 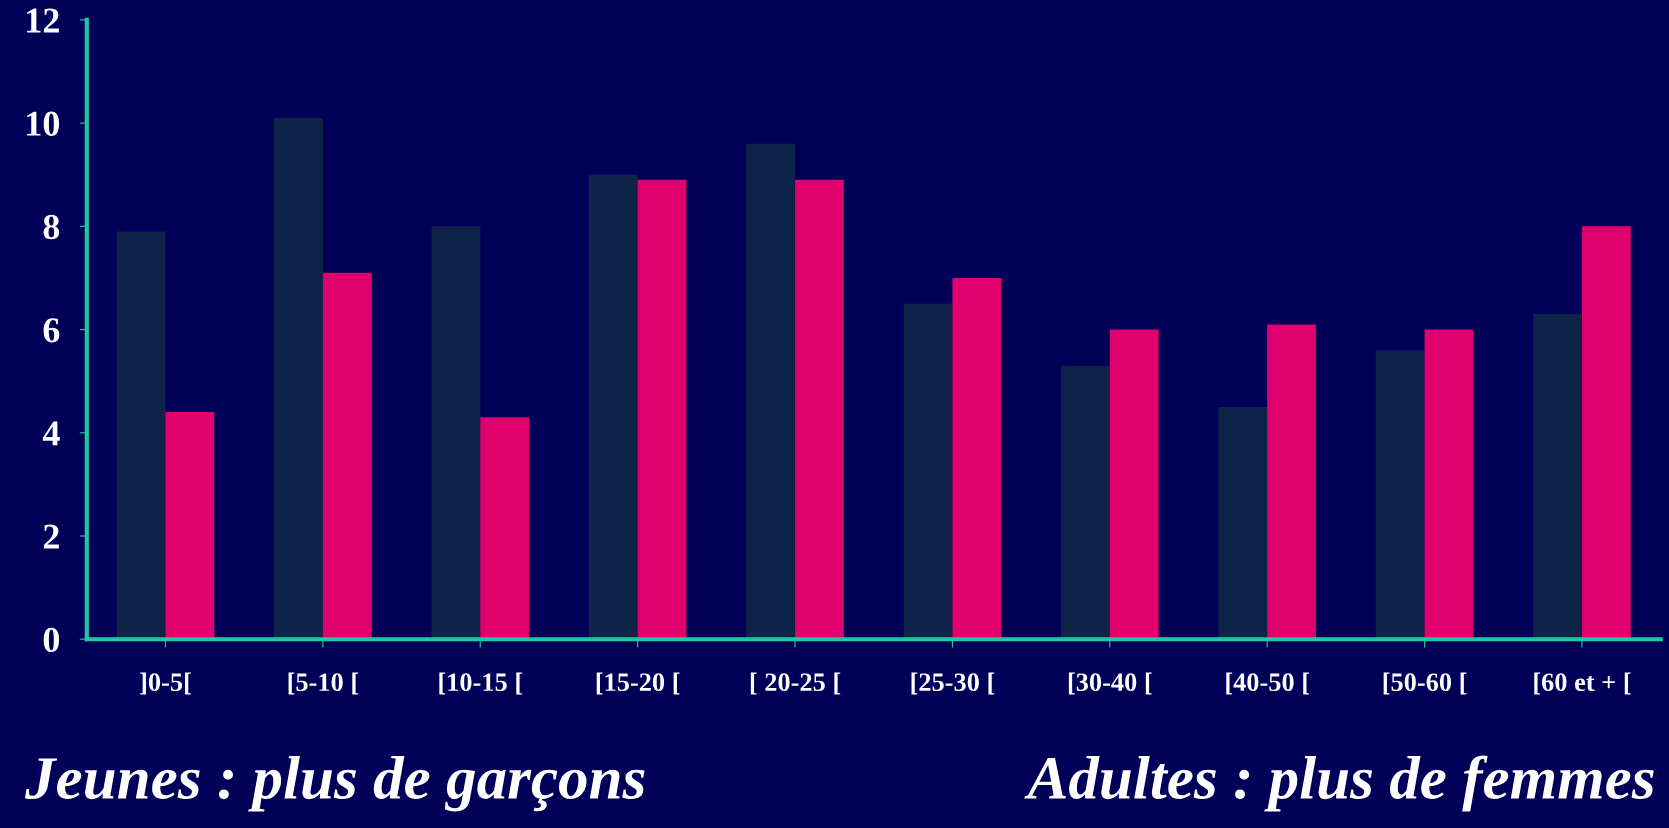 I want to click on y-tick-label: 8, so click(x=51, y=227).